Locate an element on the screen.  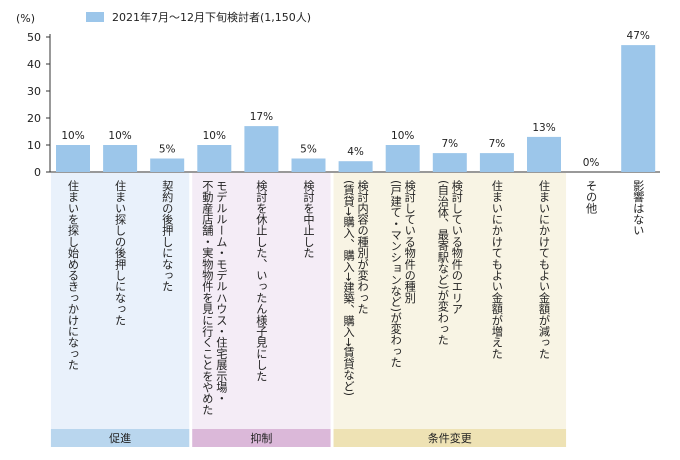
group-label: 促進 is located at coordinates (120, 438).